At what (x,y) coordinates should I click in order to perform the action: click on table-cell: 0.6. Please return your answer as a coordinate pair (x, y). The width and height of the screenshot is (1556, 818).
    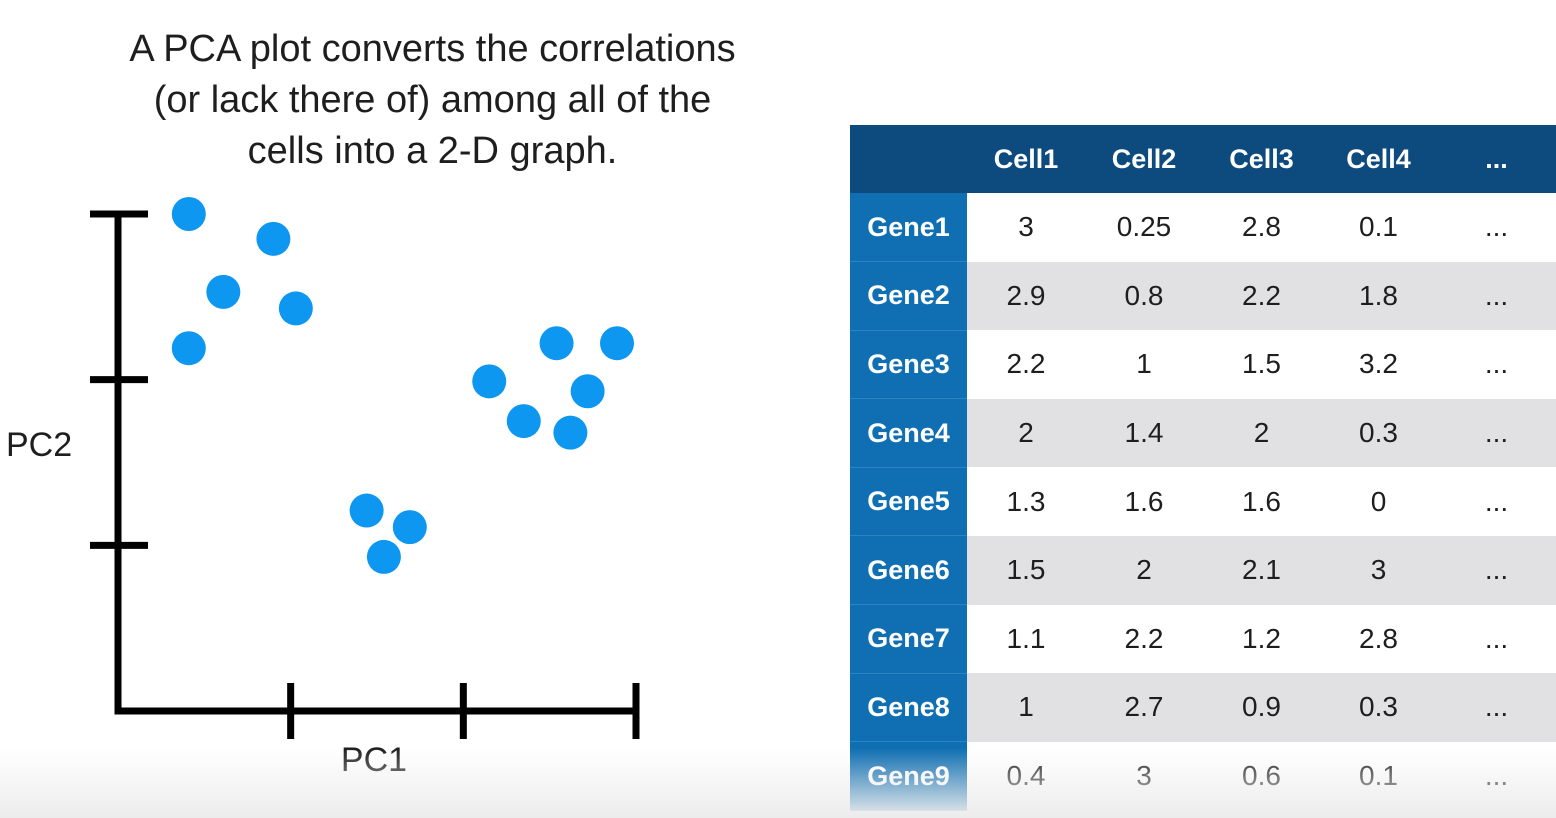
    Looking at the image, I should click on (1261, 776).